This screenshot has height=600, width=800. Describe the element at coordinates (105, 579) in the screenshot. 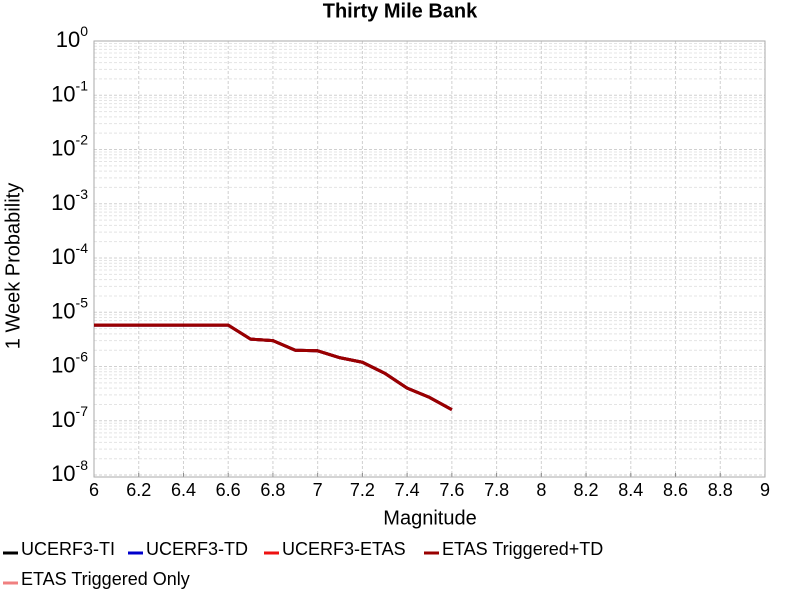

I see `legend-label: ETAS Triggered Only` at that location.